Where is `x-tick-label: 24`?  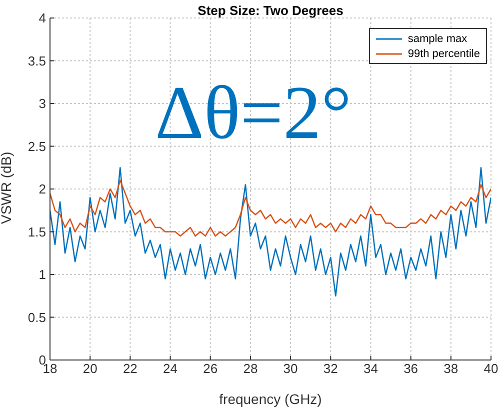 x-tick-label: 24 is located at coordinates (170, 368).